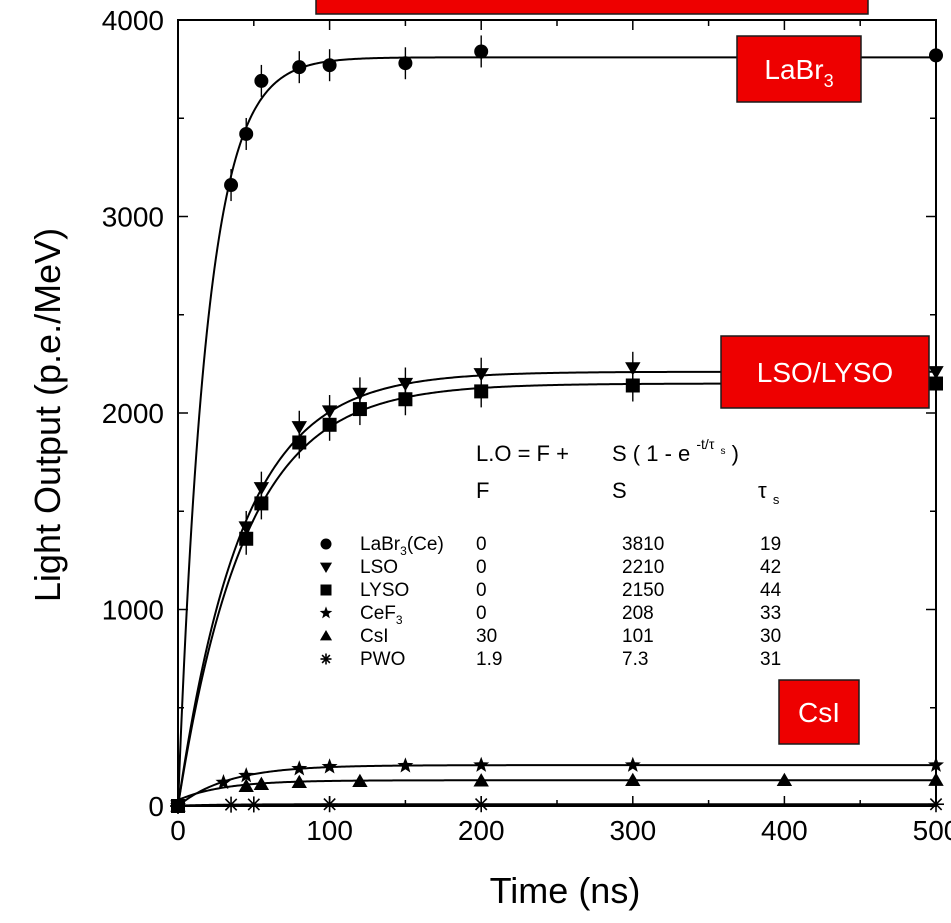 This screenshot has width=951, height=923. What do you see at coordinates (329, 830) in the screenshot?
I see `x-tick-label: 100` at bounding box center [329, 830].